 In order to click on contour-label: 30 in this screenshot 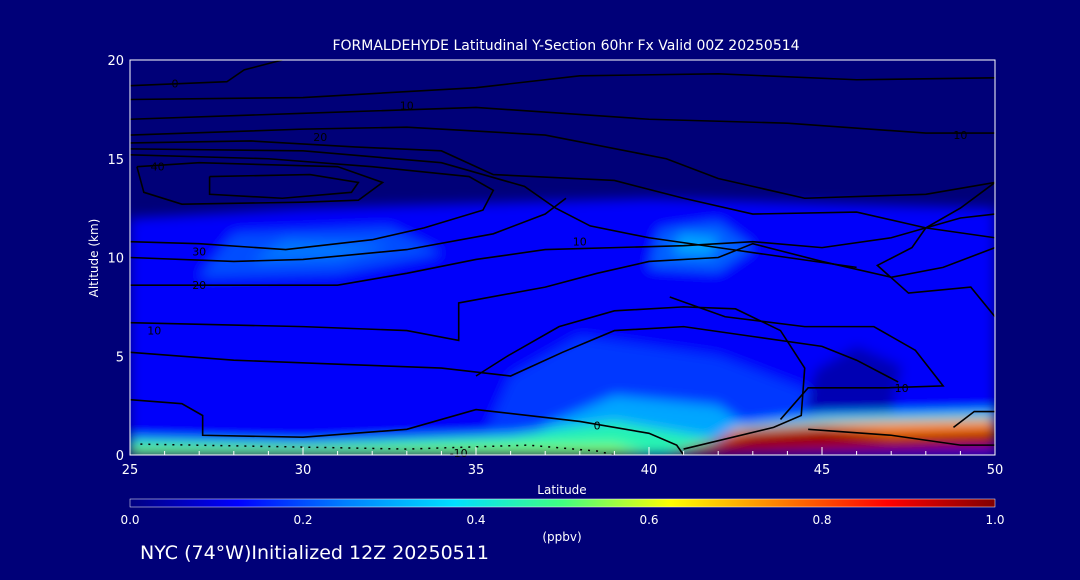, I will do `click(199, 252)`.